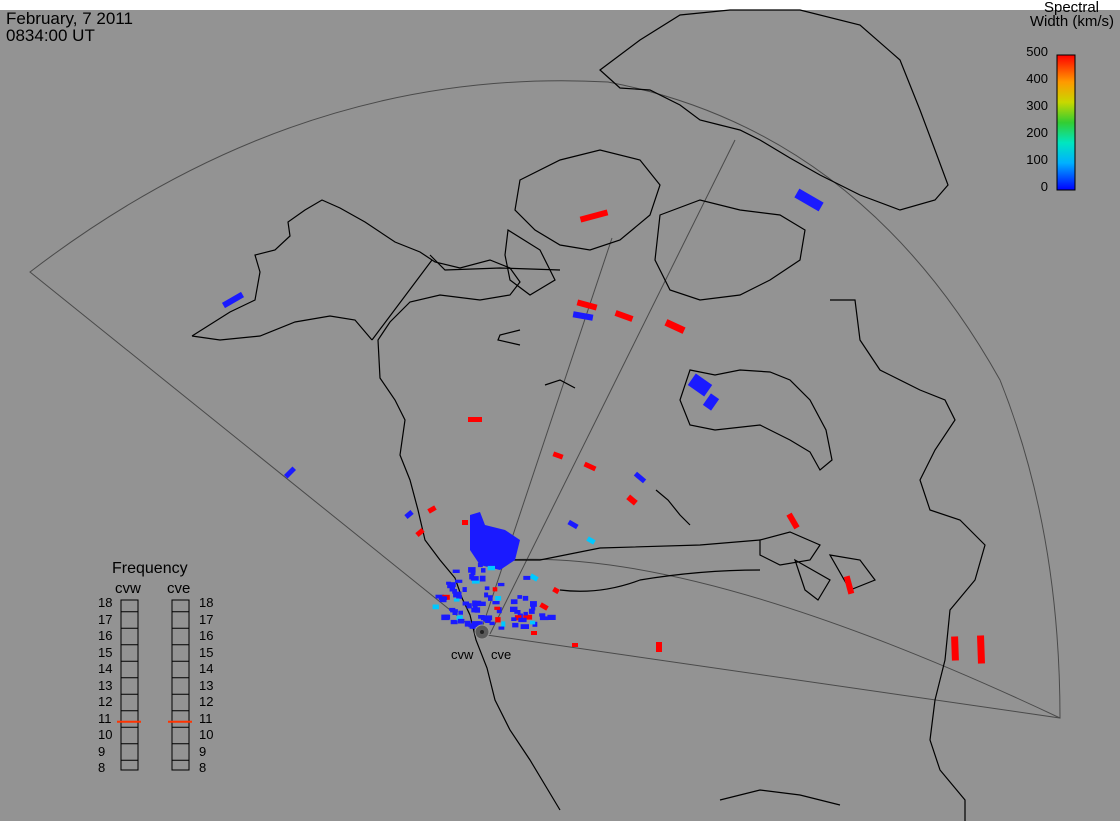 The height and width of the screenshot is (821, 1120). What do you see at coordinates (756, 420) in the screenshot?
I see `hudson-bay` at bounding box center [756, 420].